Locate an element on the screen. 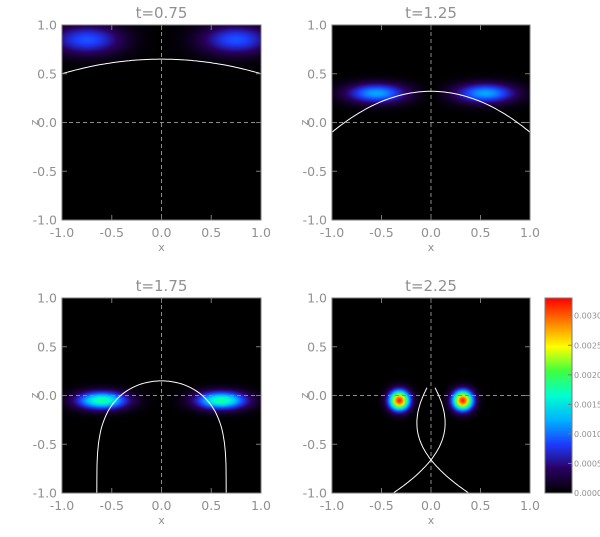  colorbar-tick-label: 0.0010 is located at coordinates (587, 434).